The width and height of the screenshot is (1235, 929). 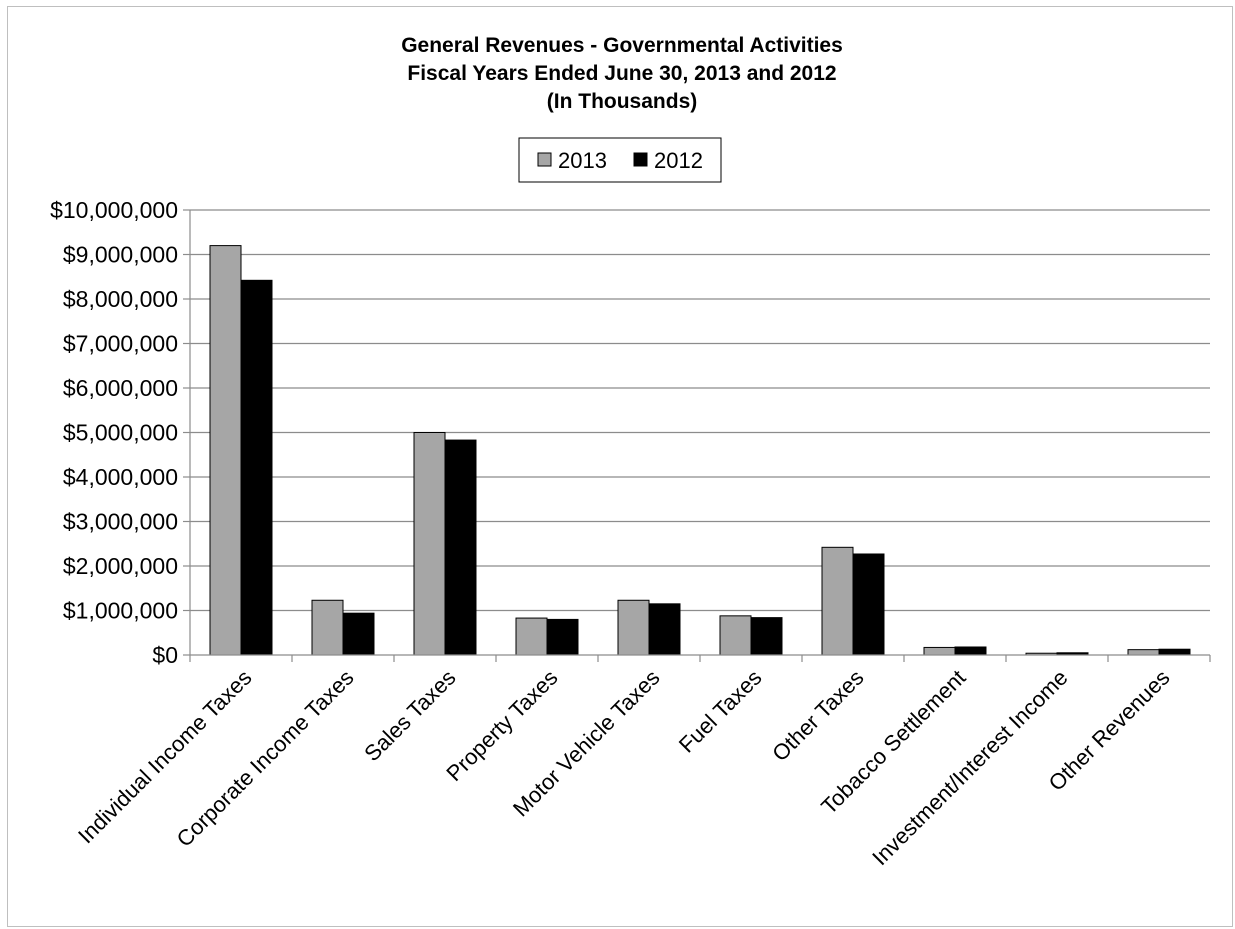 What do you see at coordinates (640, 159) in the screenshot?
I see `legend-swatch-2012` at bounding box center [640, 159].